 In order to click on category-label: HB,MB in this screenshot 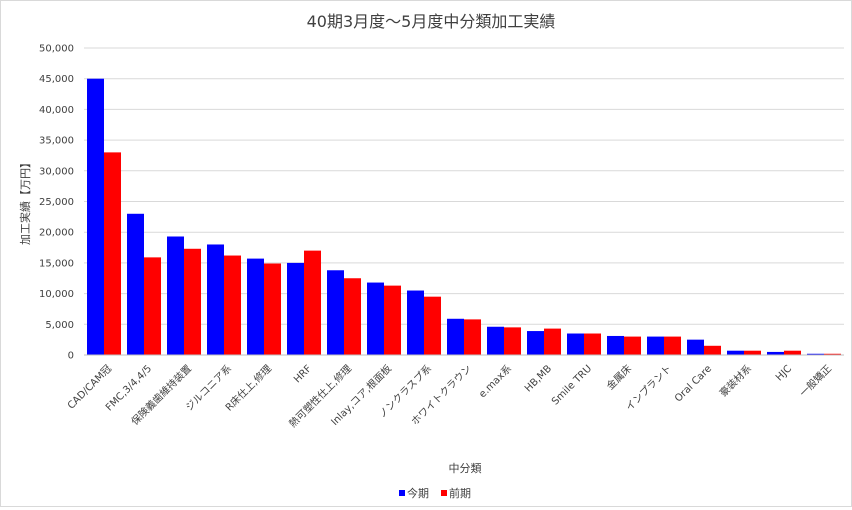, I will do `click(538, 378)`.